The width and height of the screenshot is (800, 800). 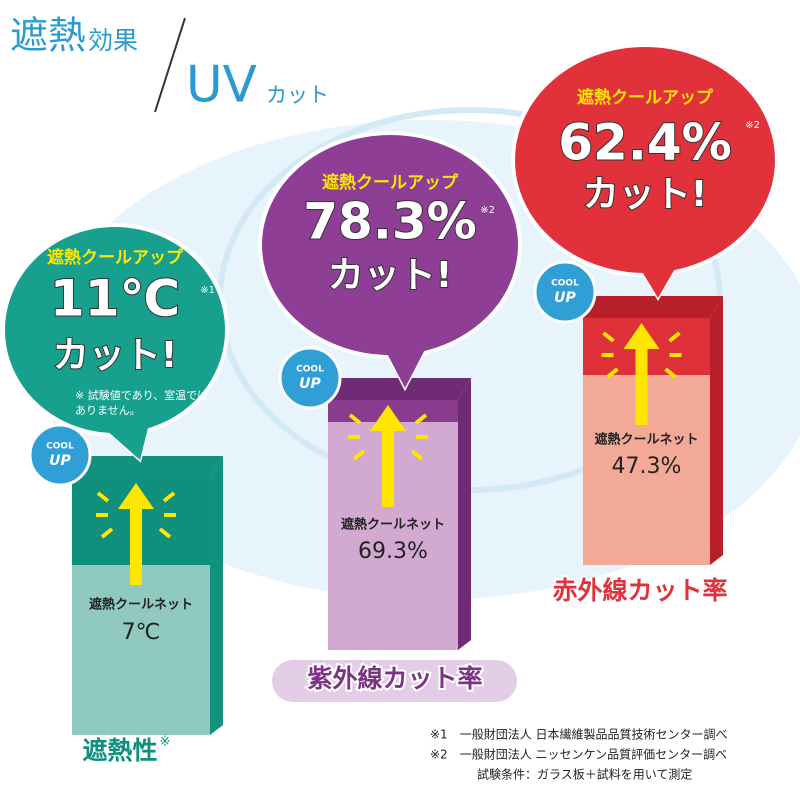 What do you see at coordinates (647, 466) in the screenshot?
I see `product-value: 47.3%` at bounding box center [647, 466].